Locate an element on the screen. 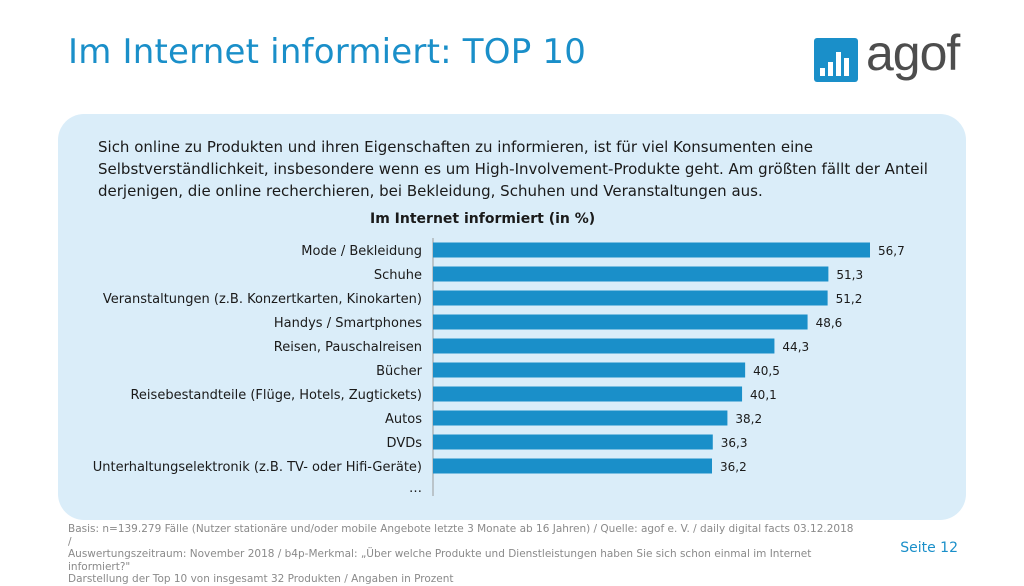  value-label: 38,2 is located at coordinates (748, 419).